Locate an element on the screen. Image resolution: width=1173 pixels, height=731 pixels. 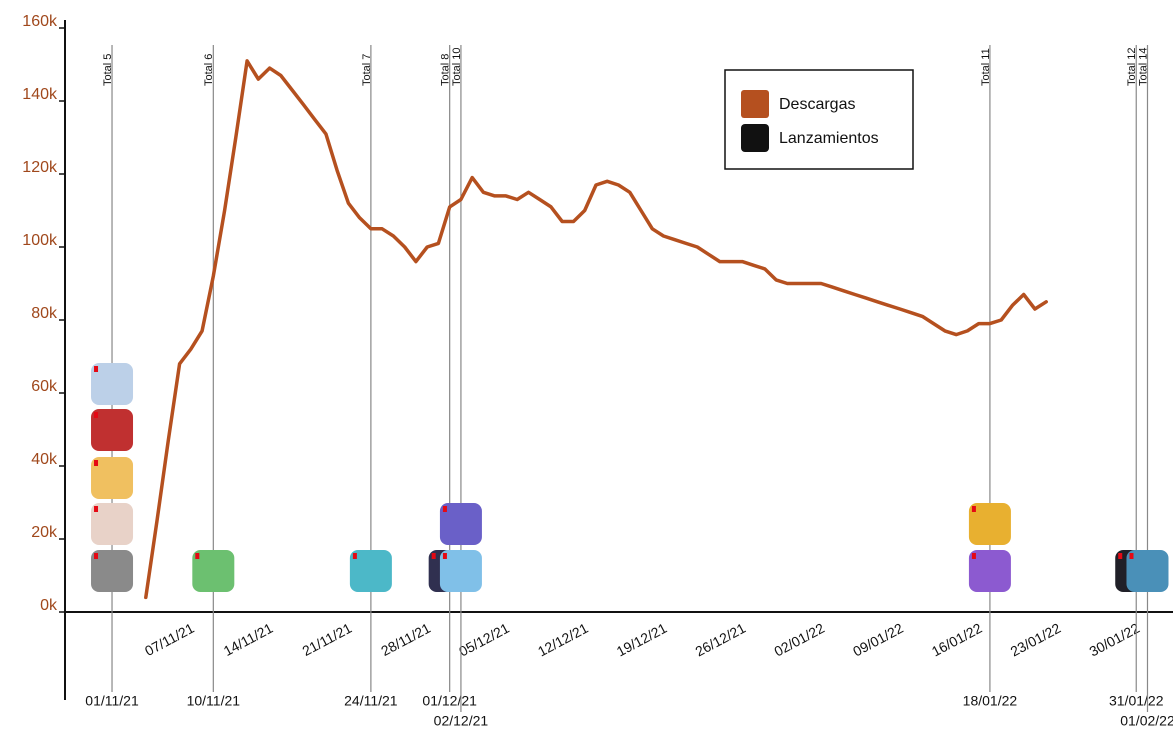
y-tick-label: 40k is located at coordinates (44, 459).